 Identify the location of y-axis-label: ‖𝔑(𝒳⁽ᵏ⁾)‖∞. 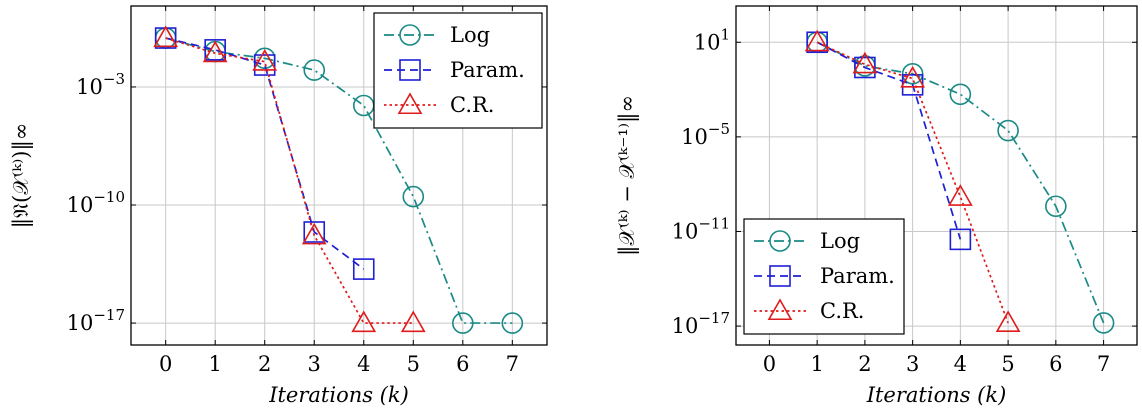
(21, 176).